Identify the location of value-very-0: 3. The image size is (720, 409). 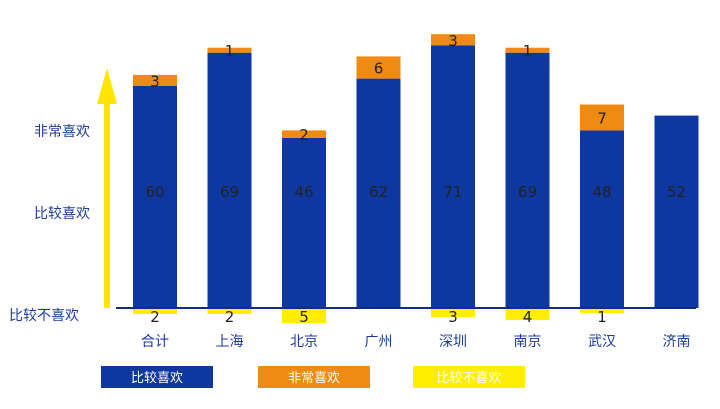
(155, 81).